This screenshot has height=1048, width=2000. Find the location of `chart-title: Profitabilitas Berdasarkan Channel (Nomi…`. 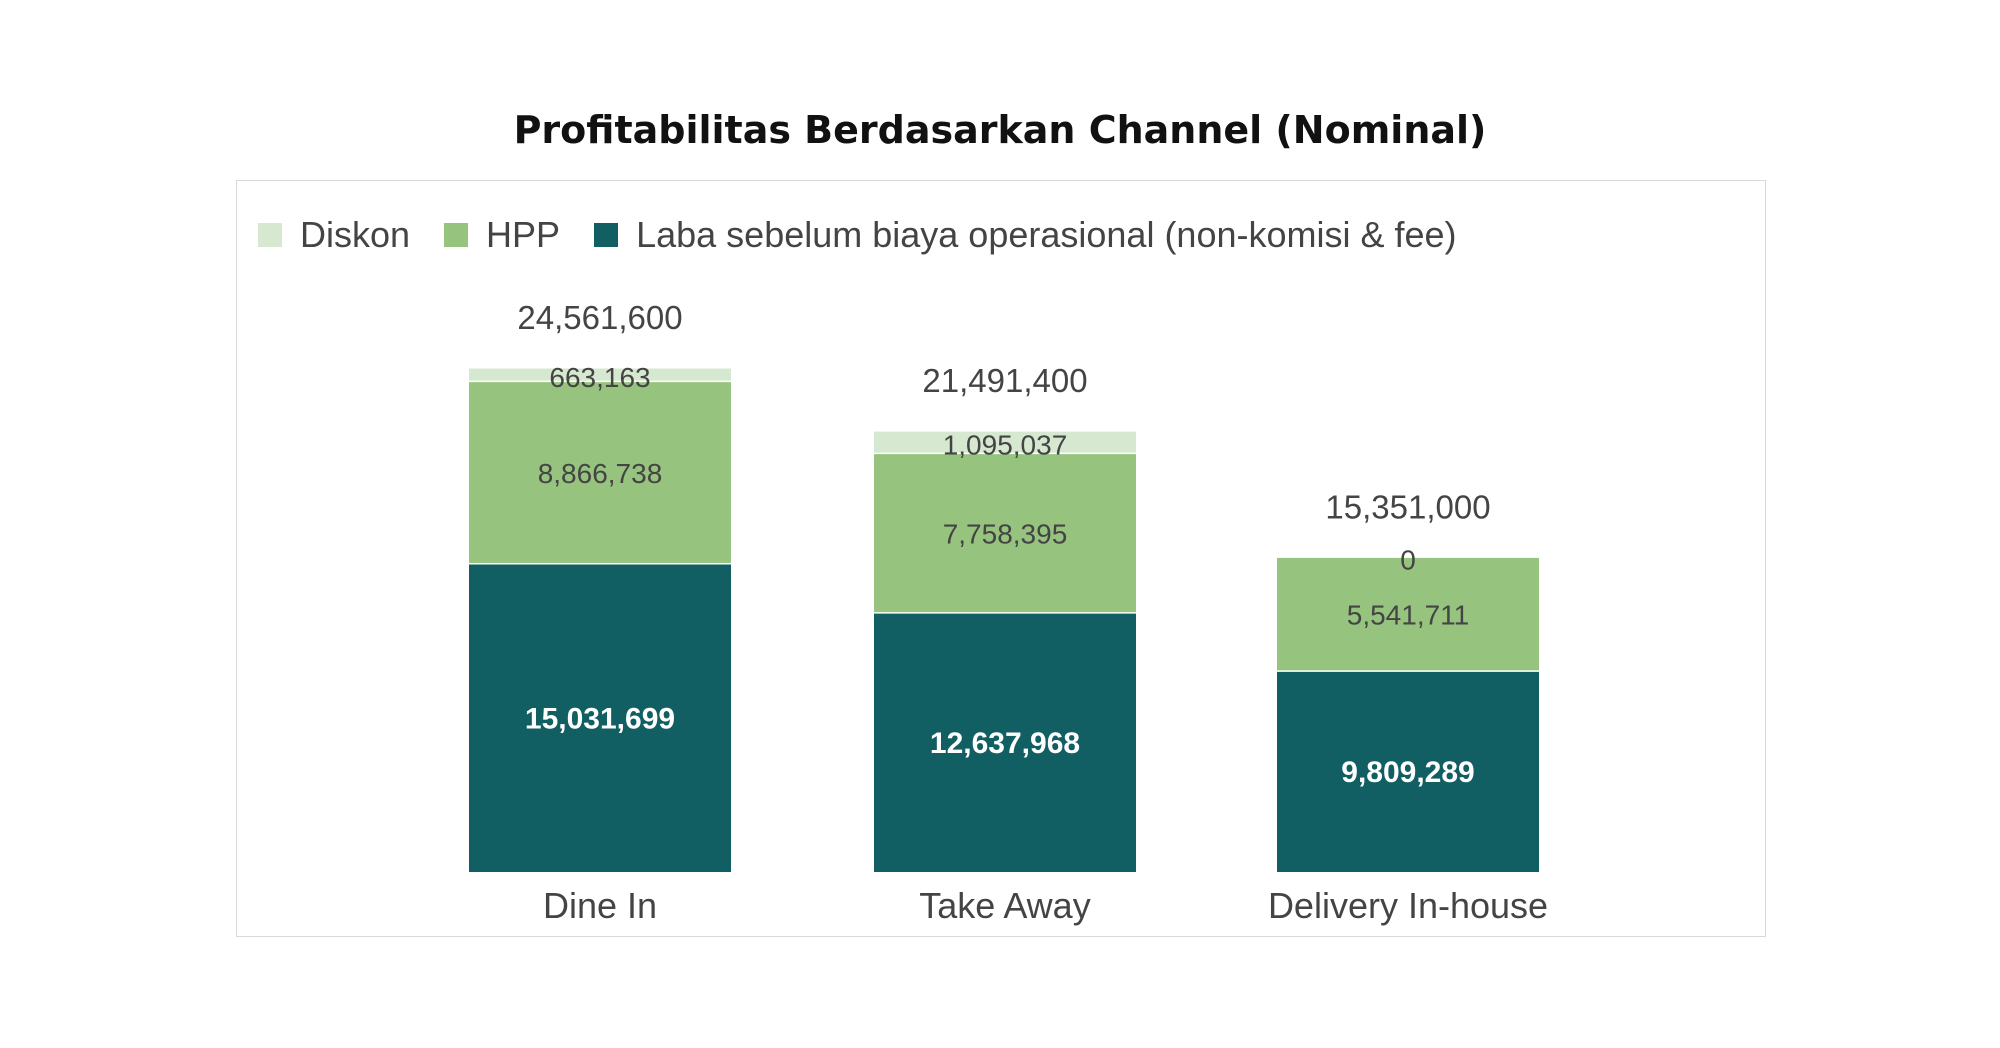

chart-title: Profitabilitas Berdasarkan Channel (Nomi… is located at coordinates (1000, 130).